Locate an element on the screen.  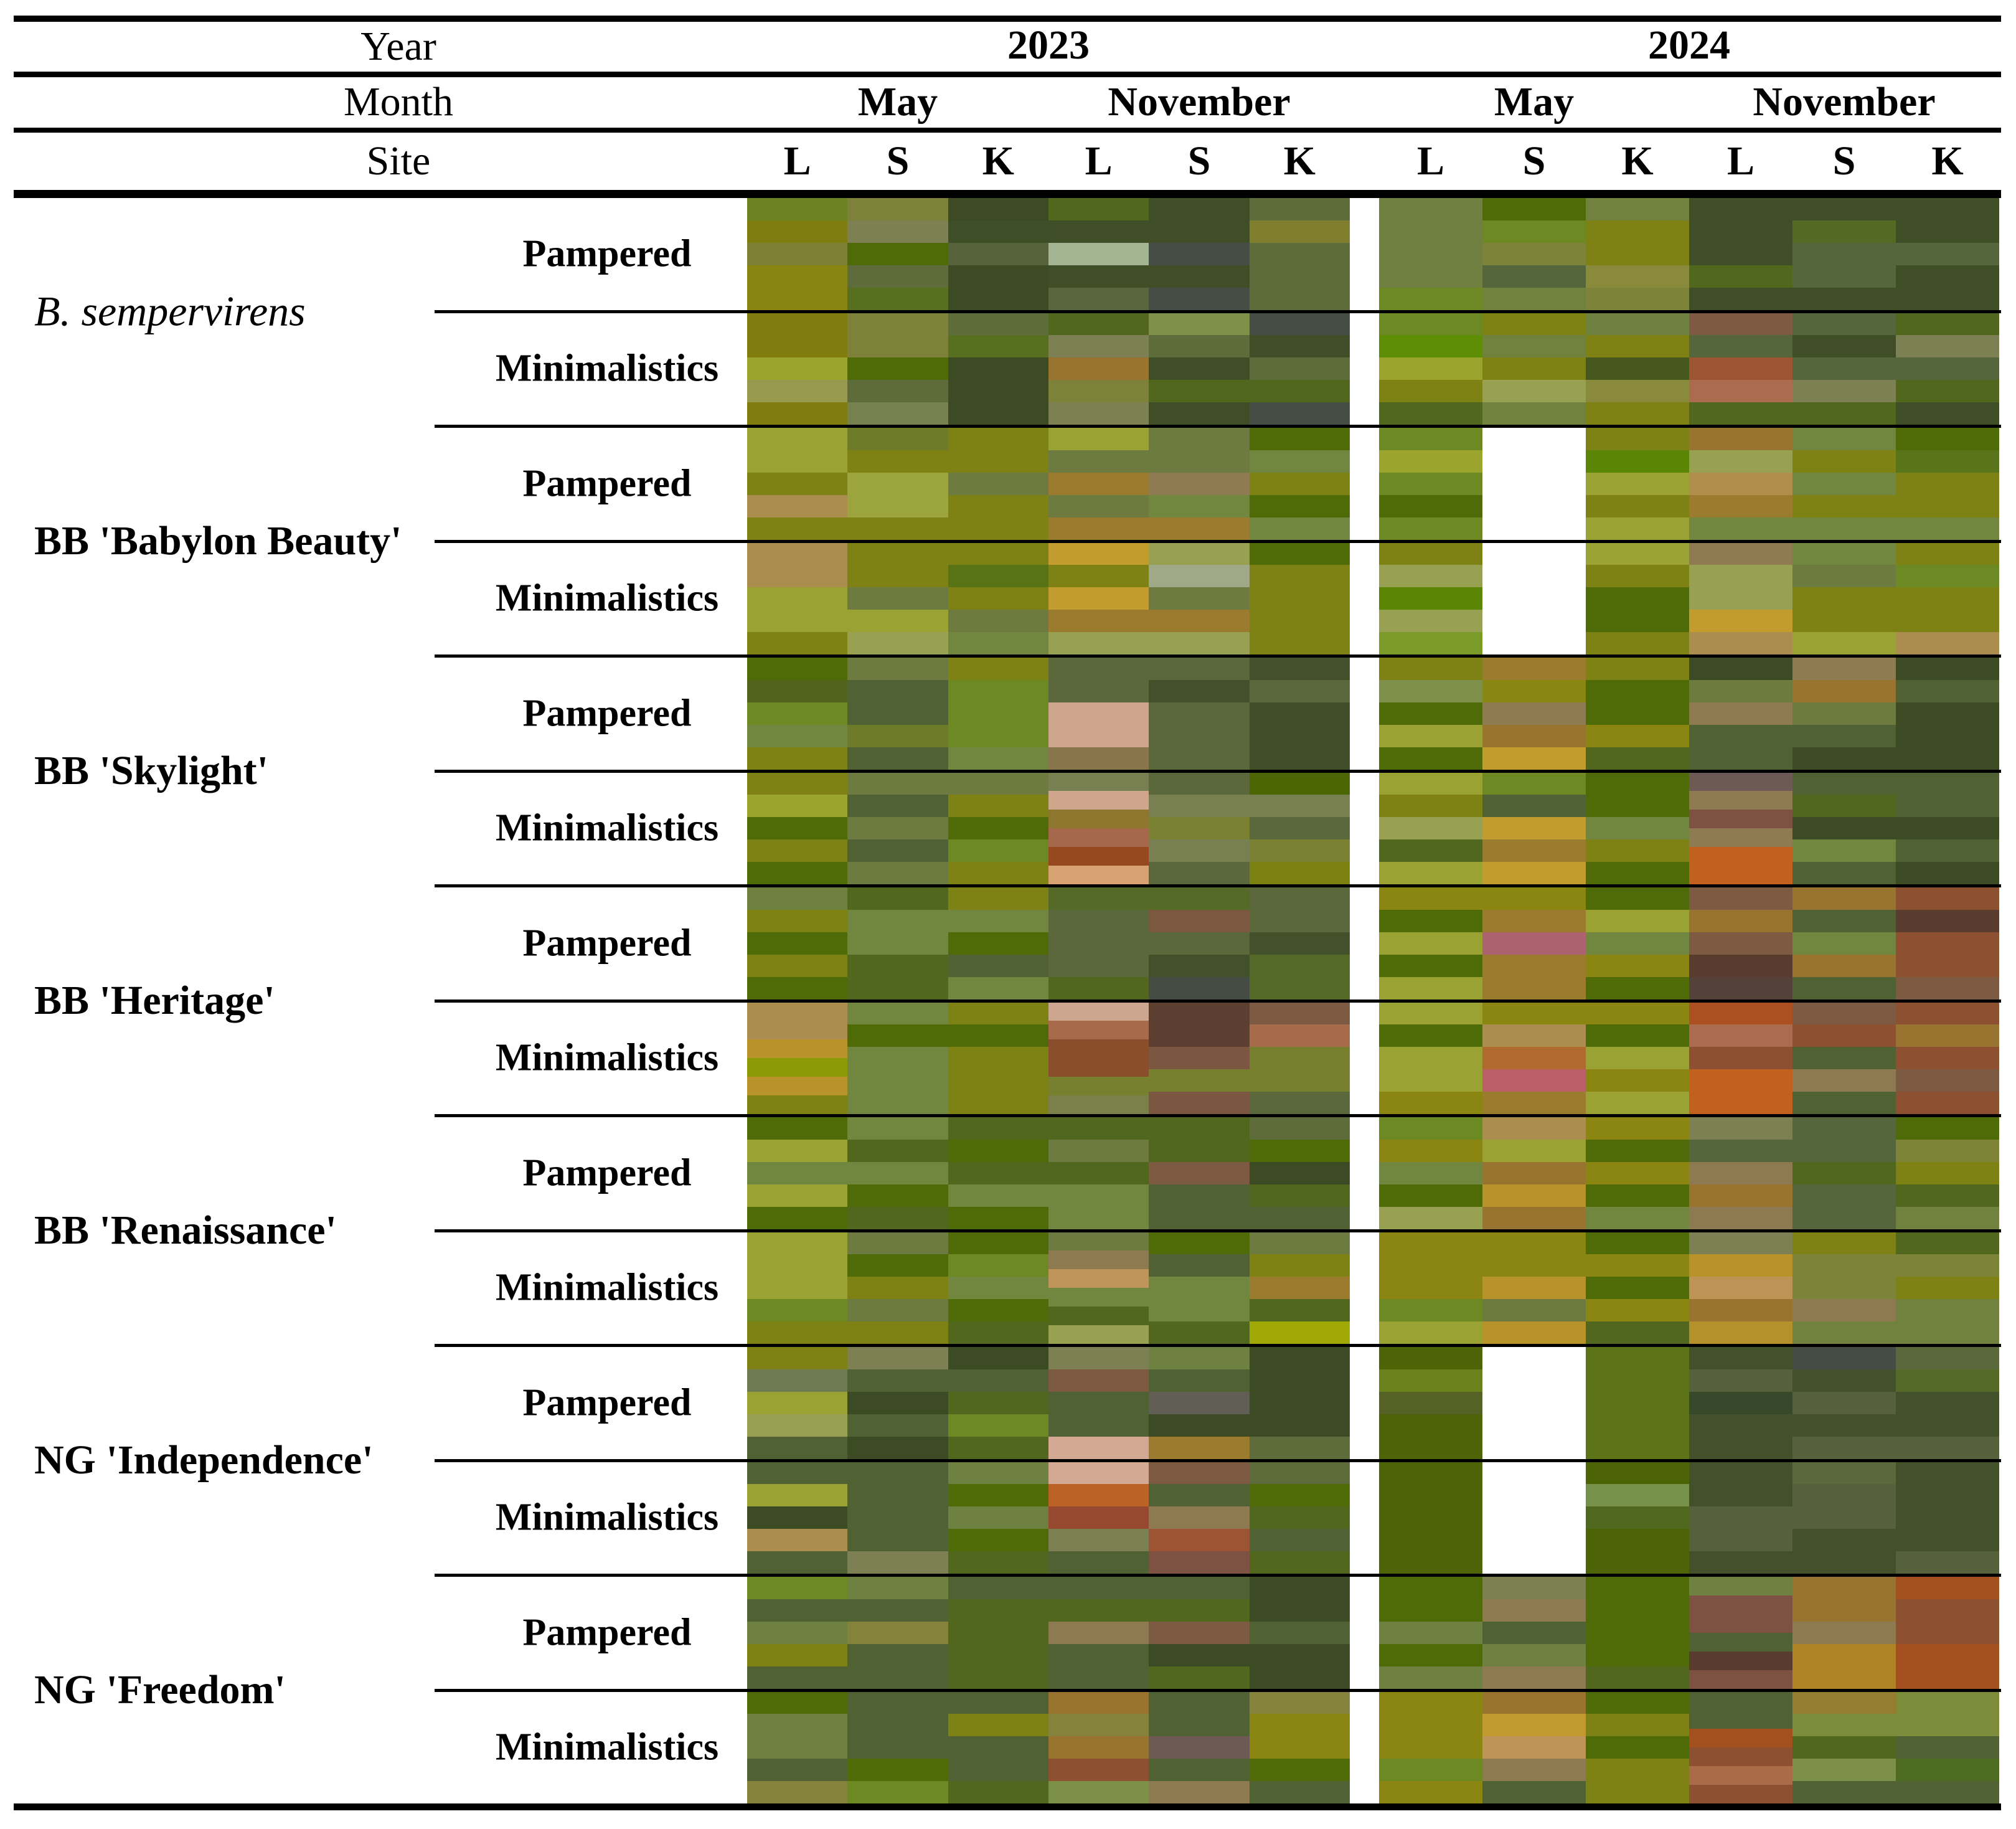
divider-line is located at coordinates (1218, 1460).